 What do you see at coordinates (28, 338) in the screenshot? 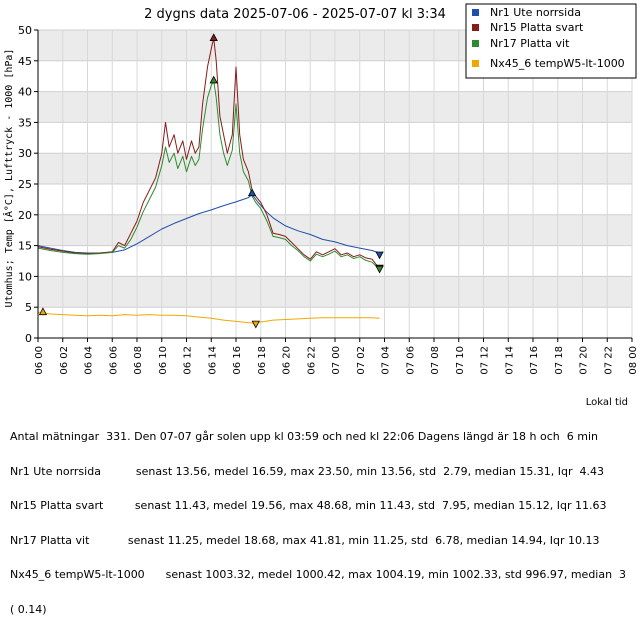
I see `y-tick-label: 0` at bounding box center [28, 338].